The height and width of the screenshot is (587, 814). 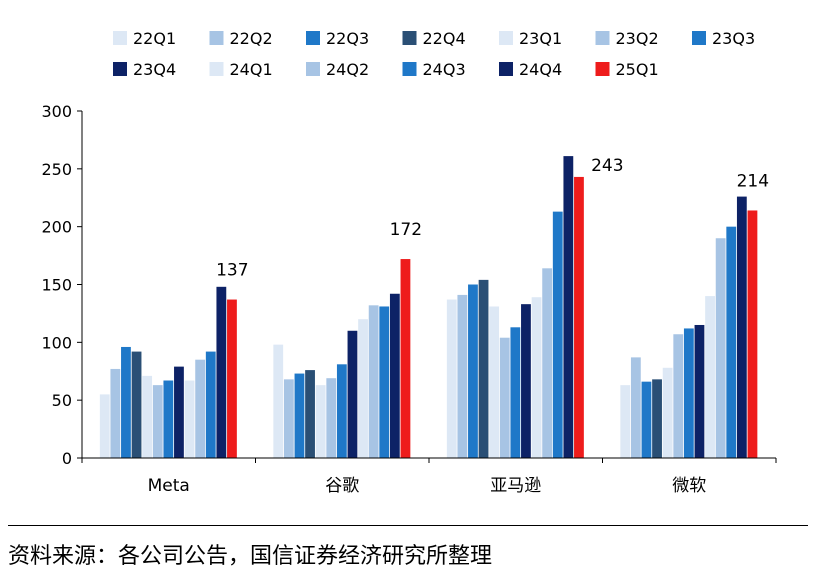 I want to click on y-tick-label: 150, so click(x=56, y=285).